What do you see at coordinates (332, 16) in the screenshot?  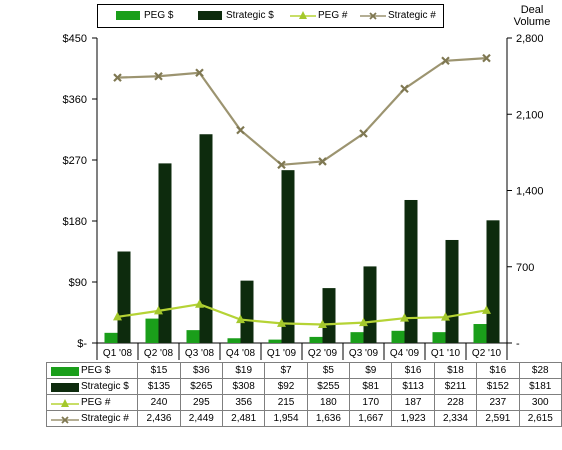 I see `legend-label-peg-count: PEG #` at bounding box center [332, 16].